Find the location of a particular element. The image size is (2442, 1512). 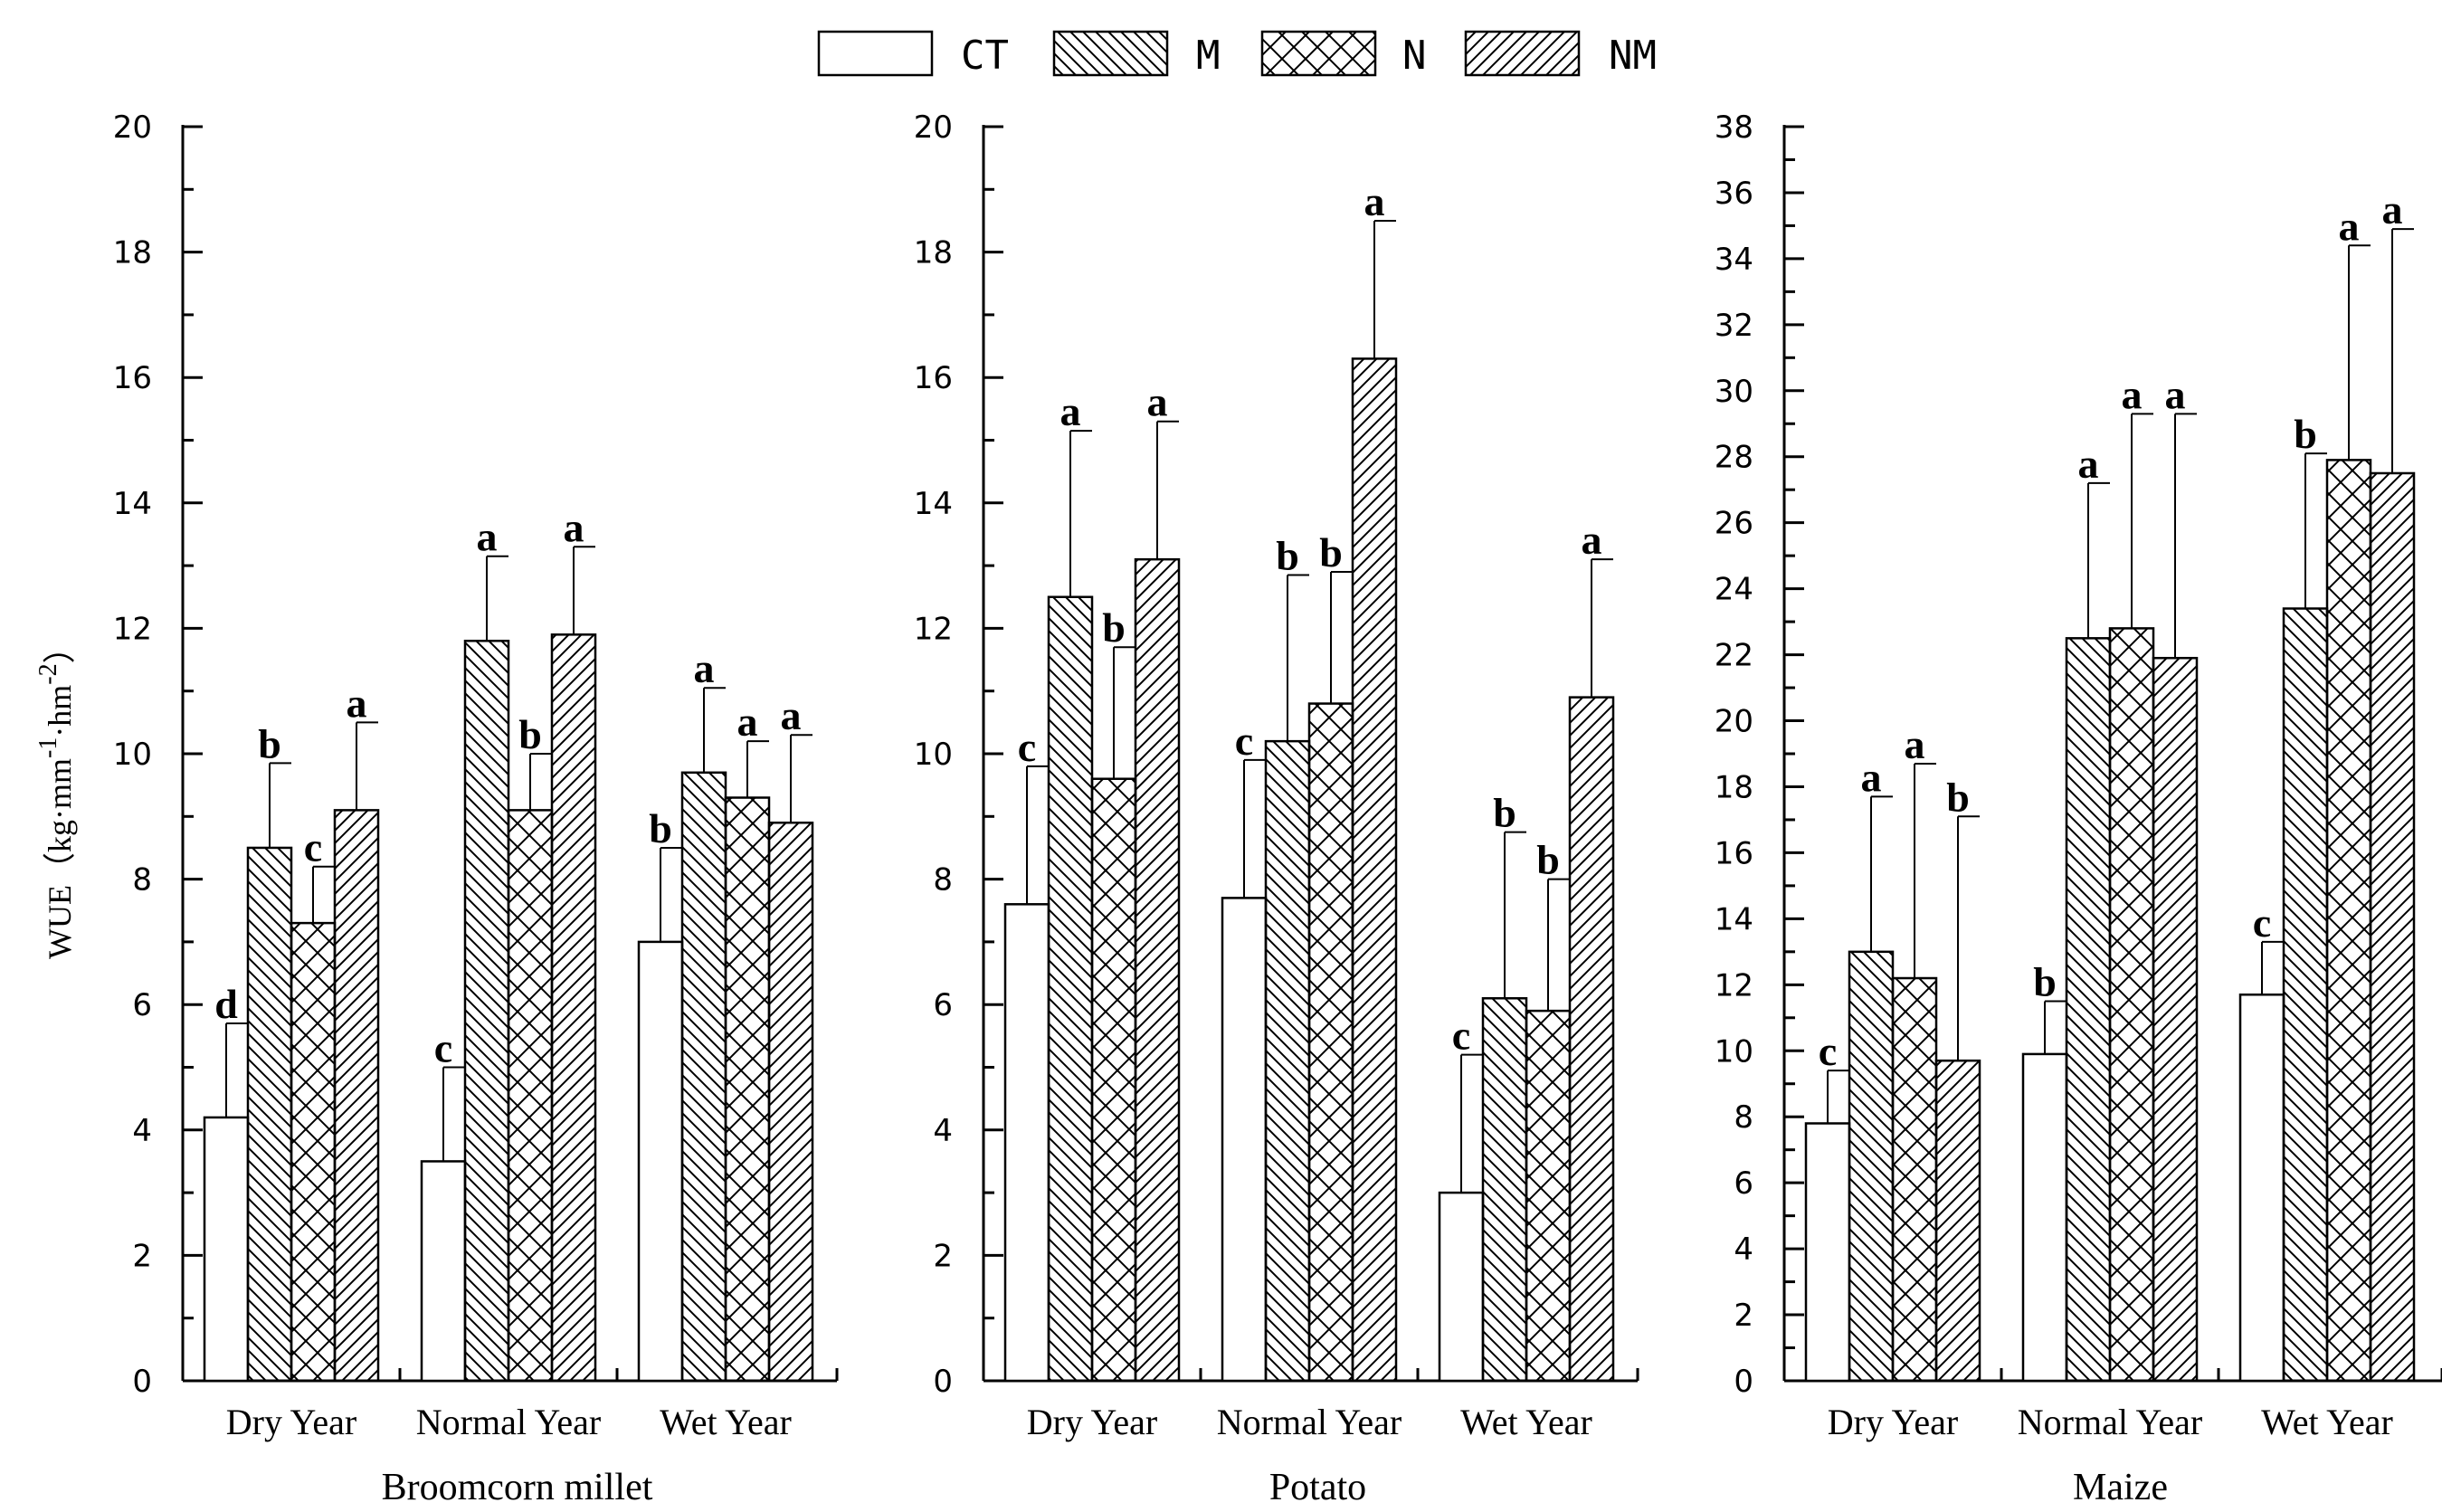

legend-label-ct: CT is located at coordinates (985, 56).